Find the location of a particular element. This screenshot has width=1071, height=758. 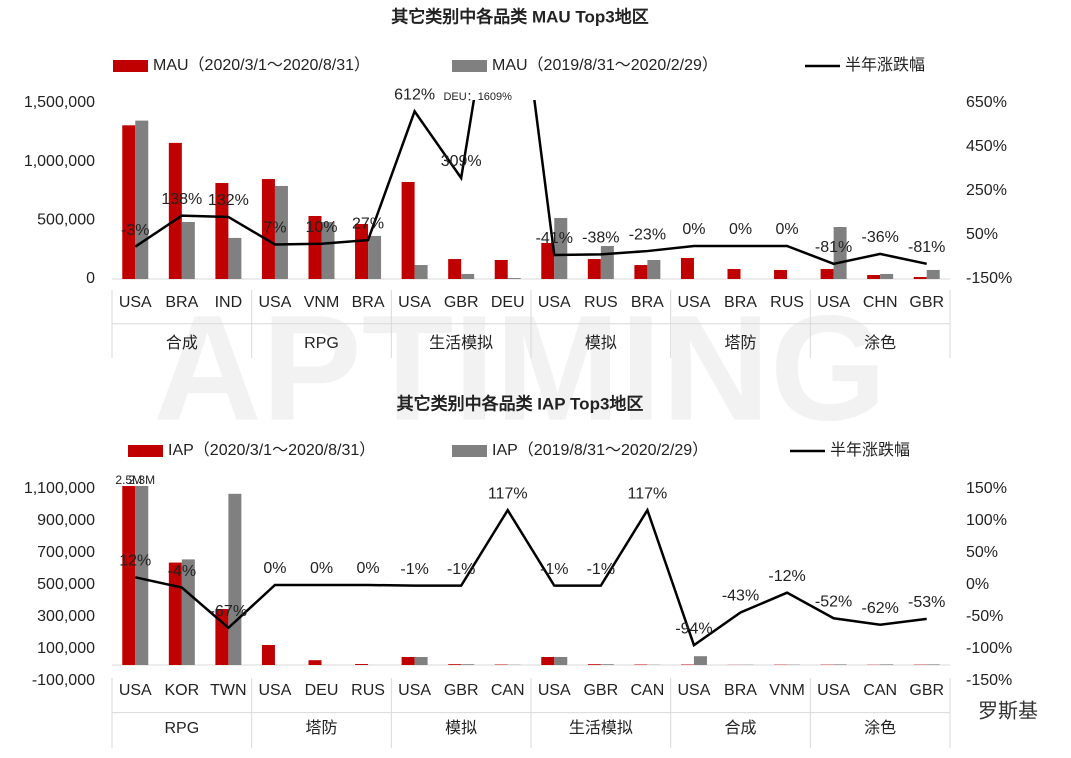

bar-value-label: 2.3M is located at coordinates (141, 480).